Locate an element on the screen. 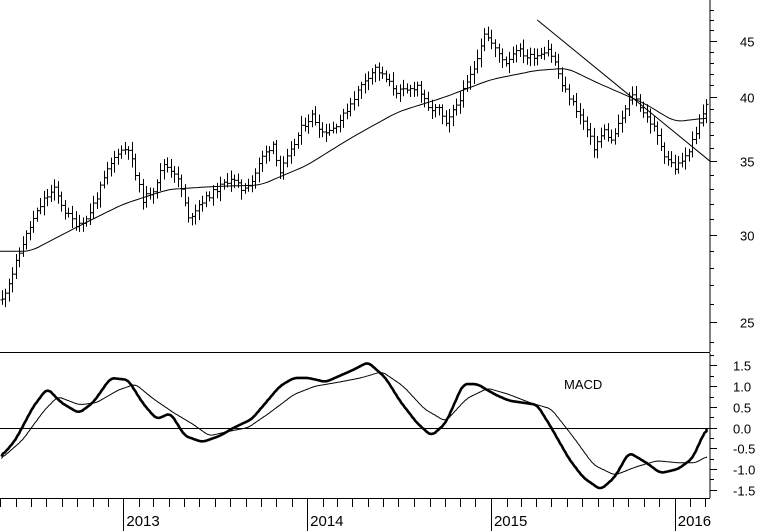 This screenshot has width=760, height=531. price-trendline is located at coordinates (623, 90).